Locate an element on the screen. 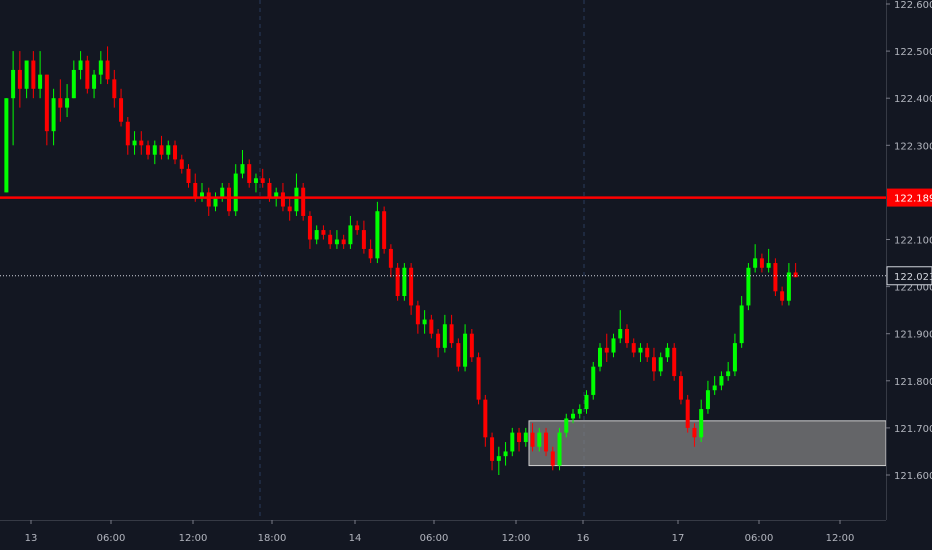 Image resolution: width=932 pixels, height=550 pixels. time-tick-label: 14 is located at coordinates (355, 538).